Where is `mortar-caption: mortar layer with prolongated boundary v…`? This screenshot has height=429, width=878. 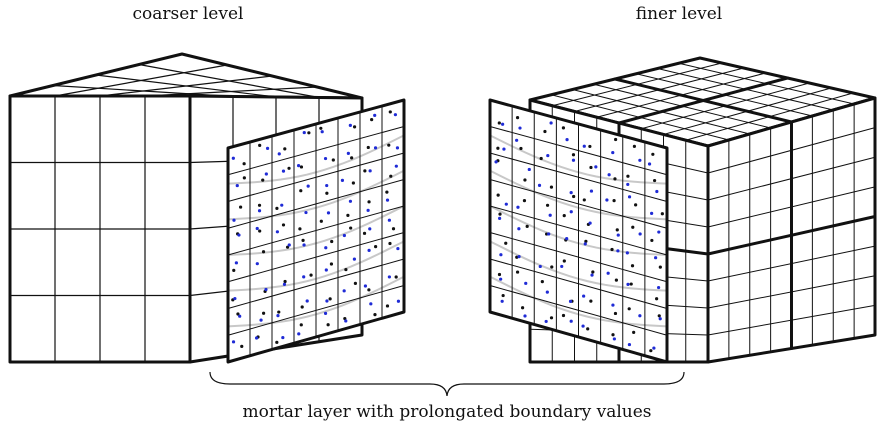 mortar-caption: mortar layer with prolongated boundary v… is located at coordinates (446, 412).